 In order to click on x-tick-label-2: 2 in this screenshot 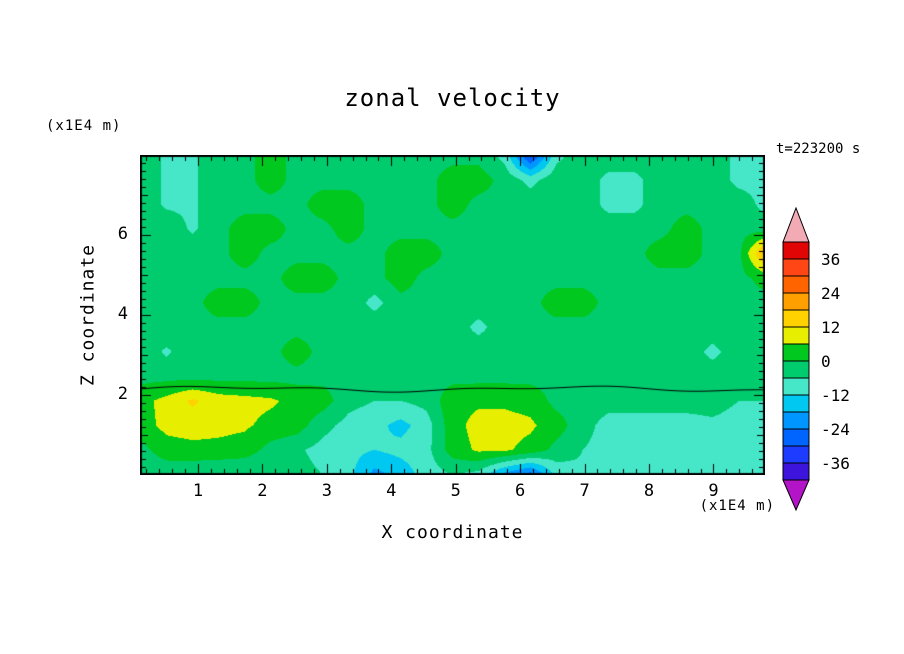, I will do `click(262, 491)`.